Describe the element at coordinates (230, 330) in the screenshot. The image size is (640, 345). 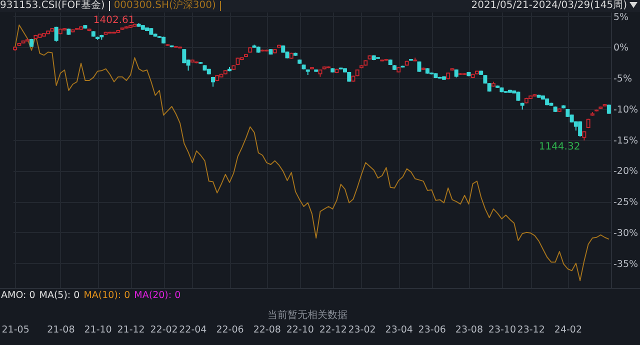
I see `x-tick-label: 22-06` at that location.